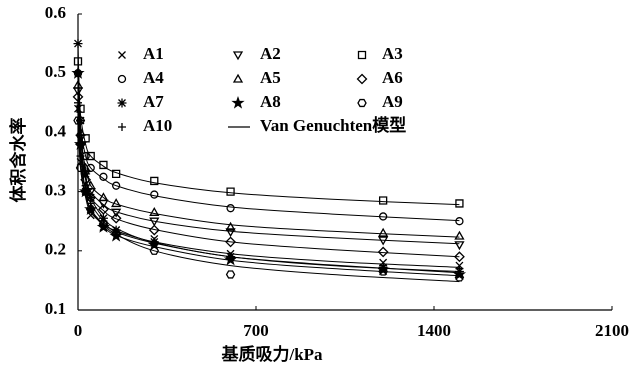 The height and width of the screenshot is (371, 638). What do you see at coordinates (18, 160) in the screenshot?
I see `y-axis-label: 体积含水率` at bounding box center [18, 160].